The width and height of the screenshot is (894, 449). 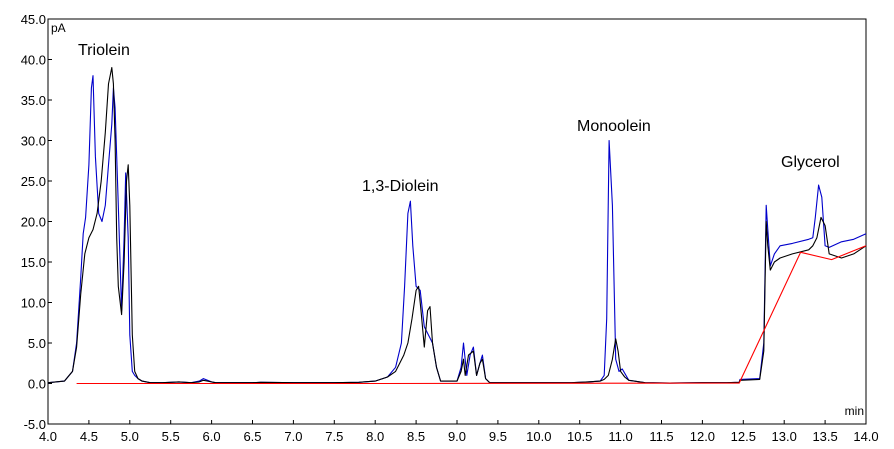 What do you see at coordinates (702, 436) in the screenshot?
I see `x-tick-label-16: 12.0` at bounding box center [702, 436].